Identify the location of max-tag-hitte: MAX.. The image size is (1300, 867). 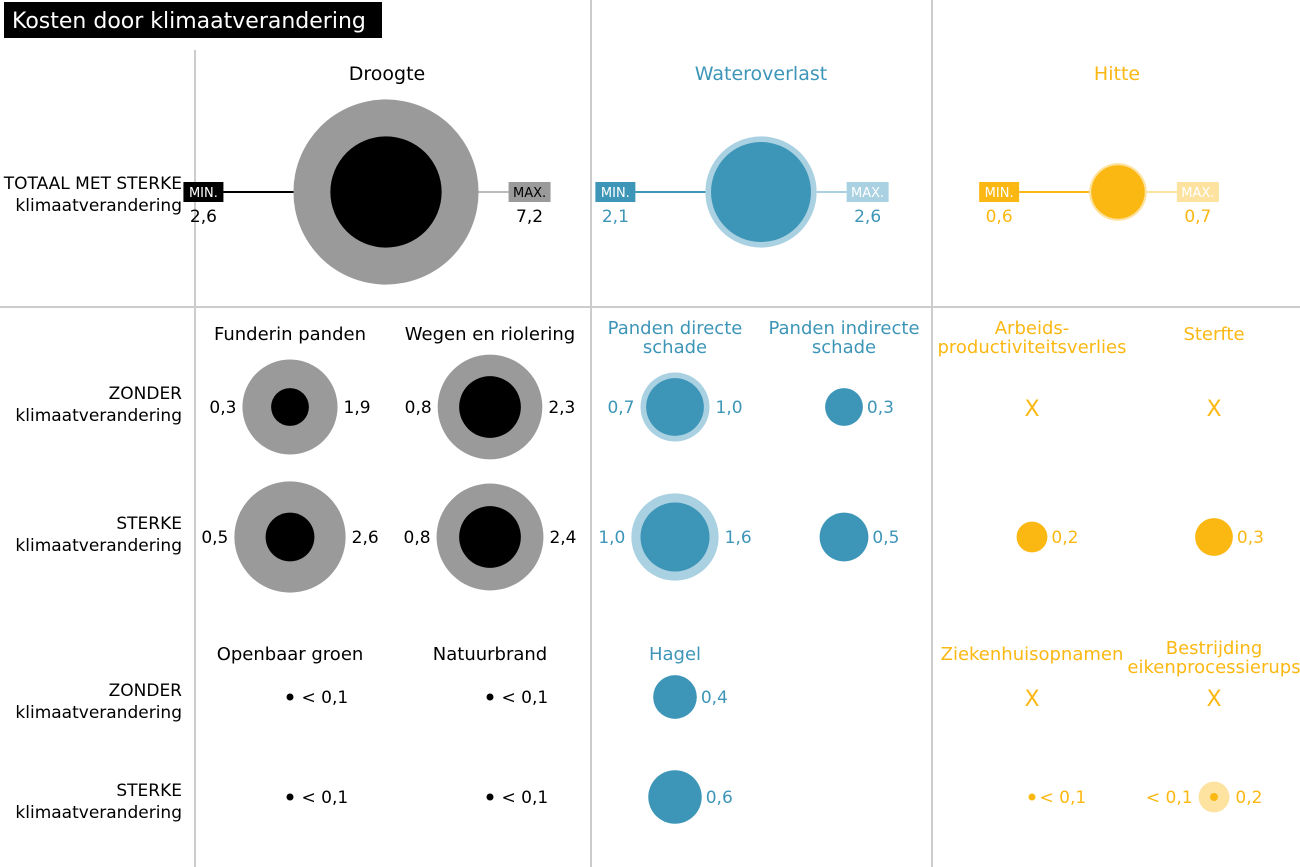
(1197, 193).